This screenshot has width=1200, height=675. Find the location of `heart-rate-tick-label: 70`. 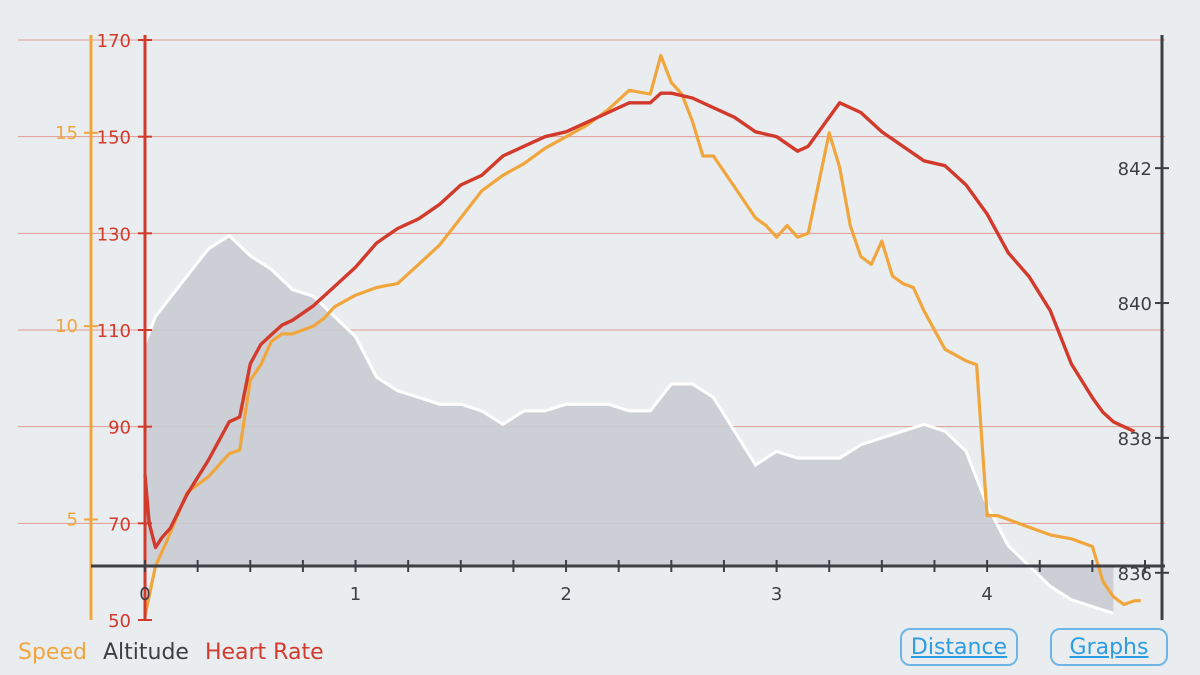

heart-rate-tick-label: 70 is located at coordinates (119, 524).